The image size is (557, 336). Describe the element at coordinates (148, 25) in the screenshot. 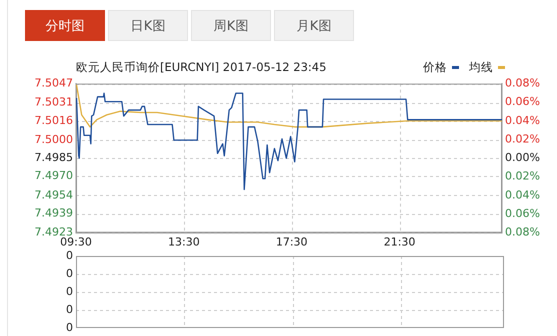

I see `text: 日K图` at that location.